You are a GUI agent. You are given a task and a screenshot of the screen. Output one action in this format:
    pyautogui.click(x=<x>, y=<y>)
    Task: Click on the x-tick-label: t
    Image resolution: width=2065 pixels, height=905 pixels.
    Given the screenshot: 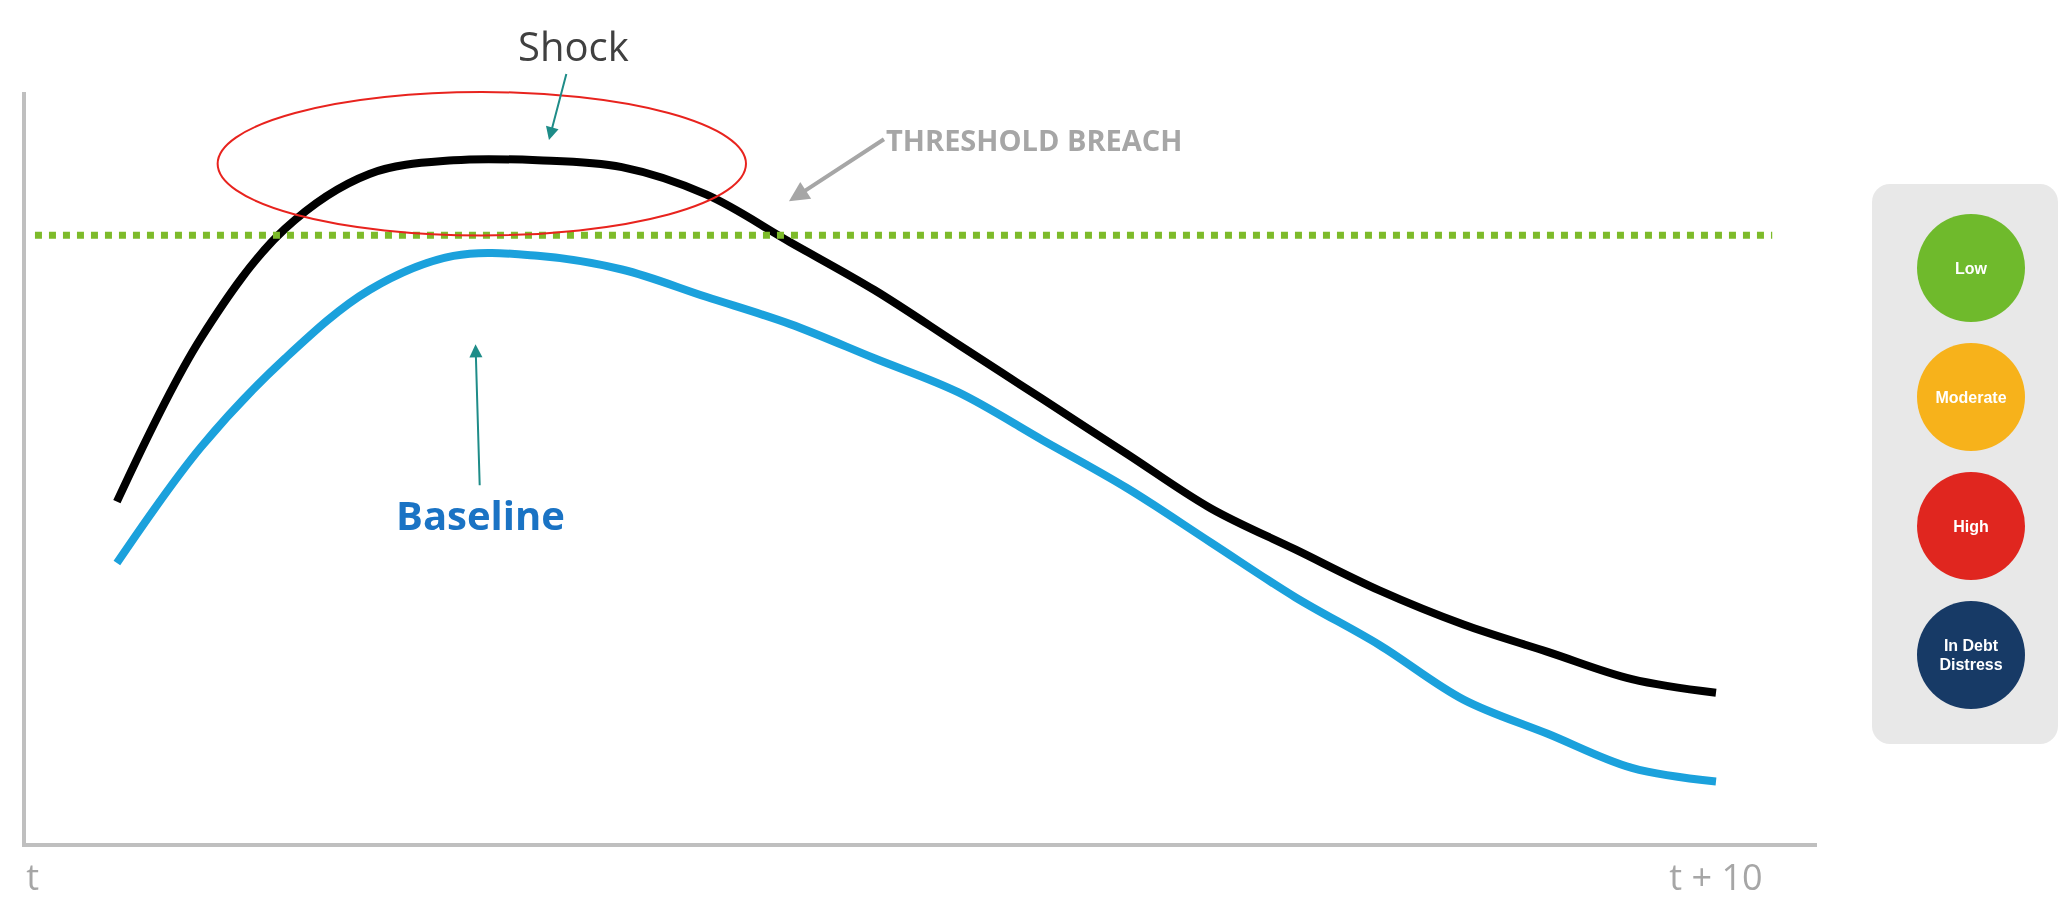 What is the action you would take?
    pyautogui.click(x=33, y=877)
    